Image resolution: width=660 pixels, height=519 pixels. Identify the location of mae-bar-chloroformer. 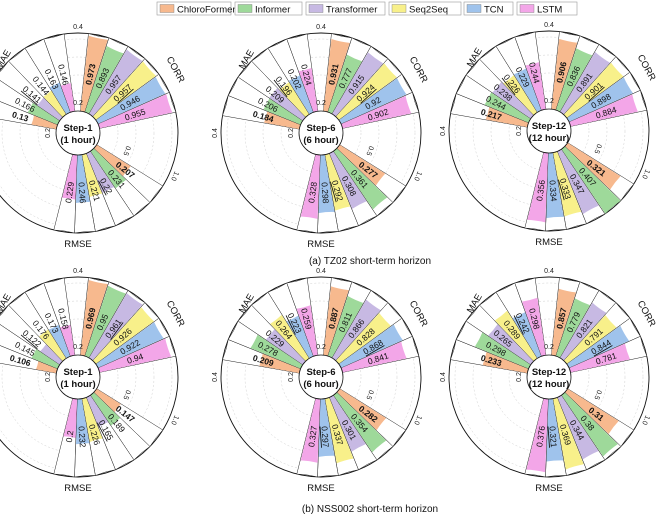
(47, 367).